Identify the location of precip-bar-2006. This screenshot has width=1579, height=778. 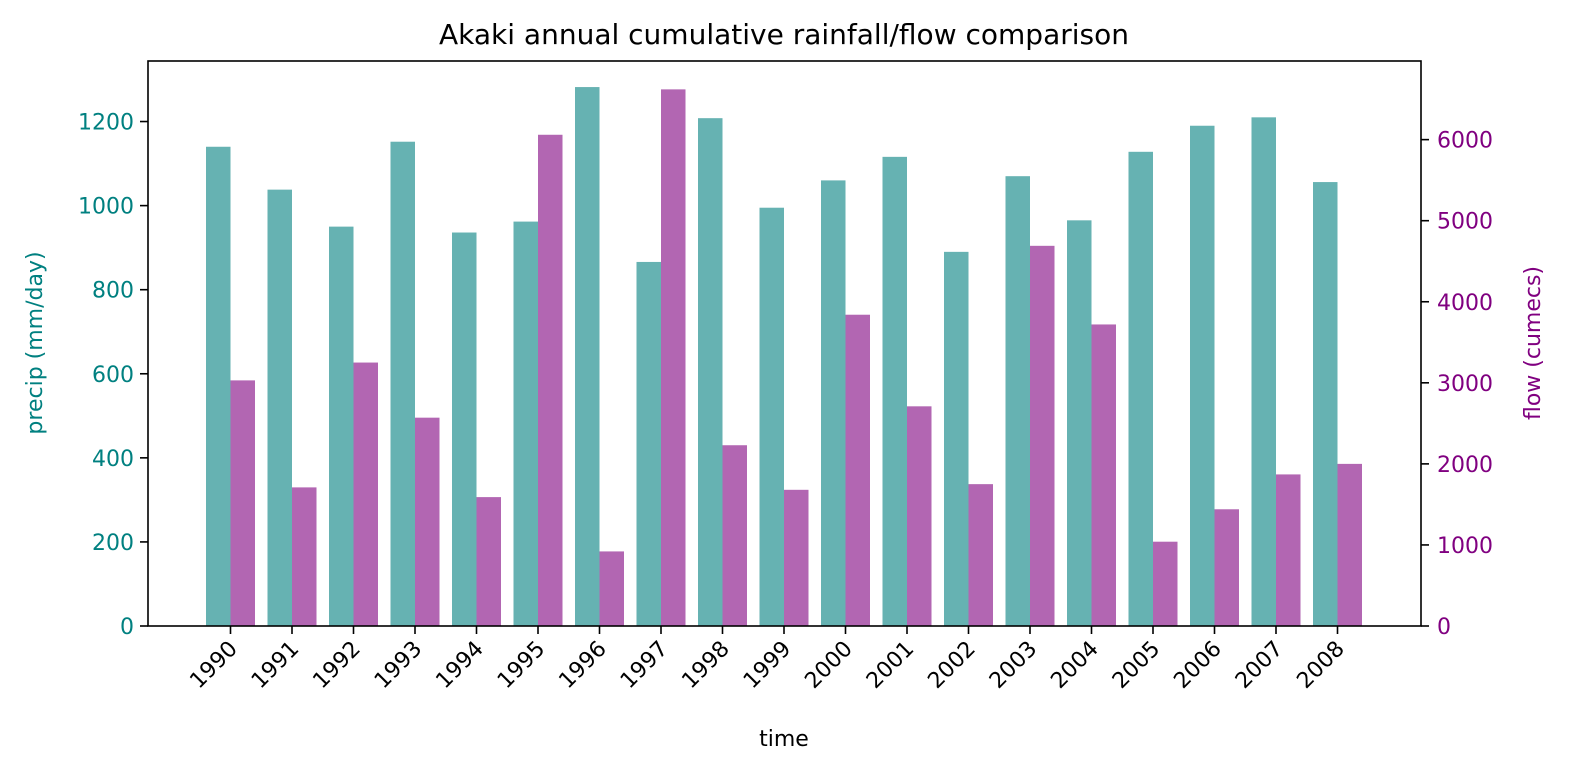
(1202, 375).